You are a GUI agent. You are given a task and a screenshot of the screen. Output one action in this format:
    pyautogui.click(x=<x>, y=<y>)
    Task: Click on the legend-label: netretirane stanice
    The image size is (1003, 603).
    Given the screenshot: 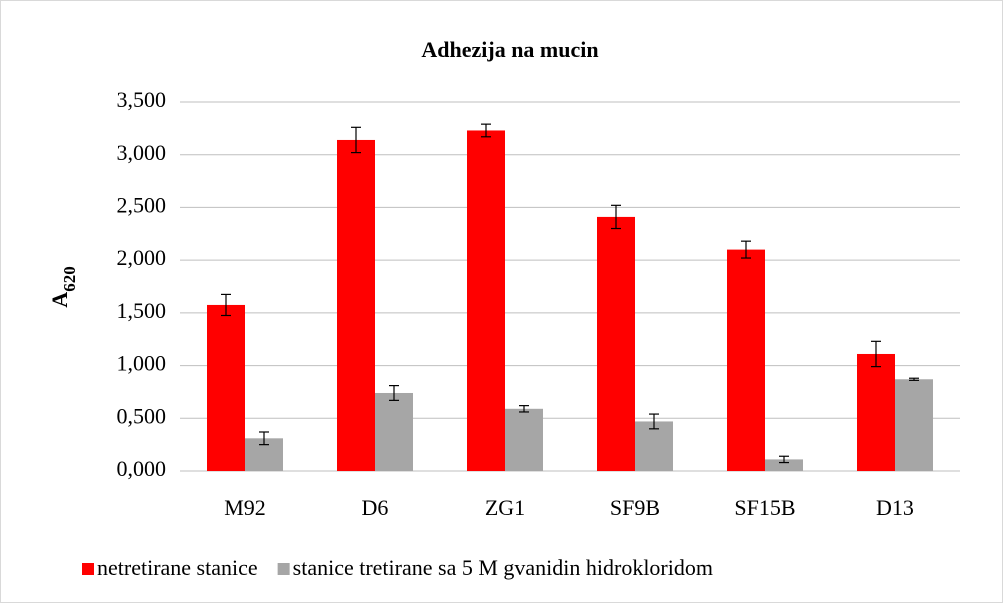 What is the action you would take?
    pyautogui.click(x=177, y=567)
    